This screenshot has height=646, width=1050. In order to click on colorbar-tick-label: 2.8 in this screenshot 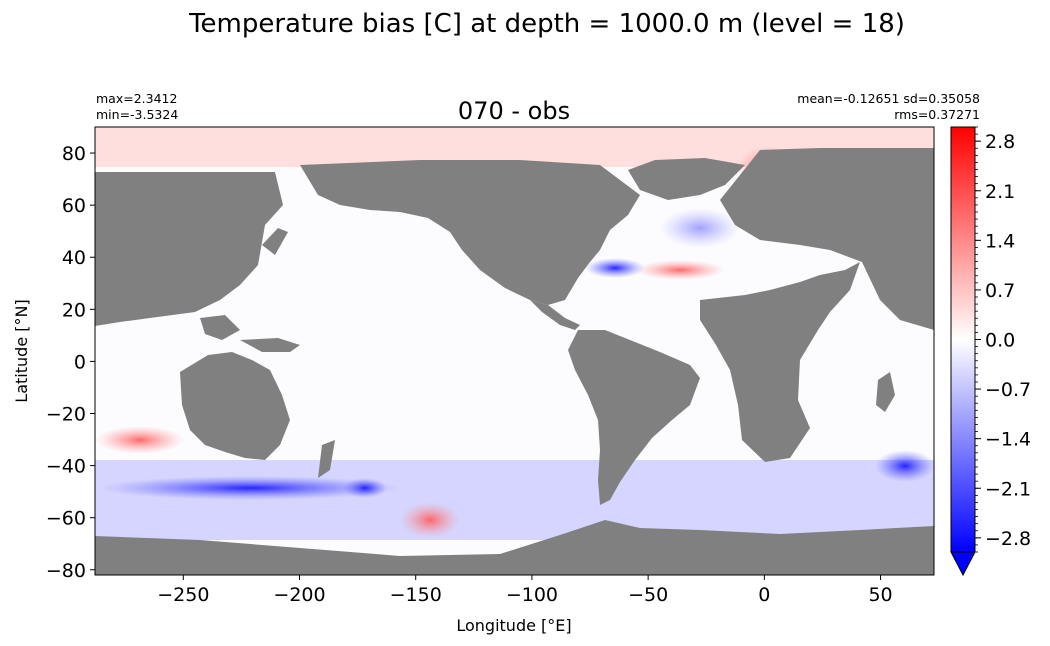, I will do `click(1000, 142)`.